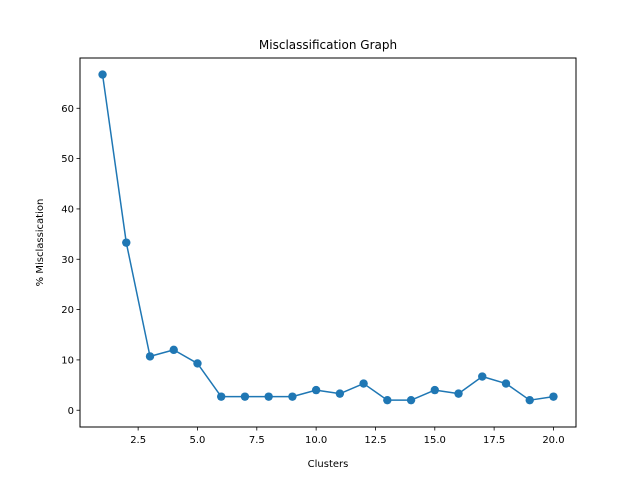  Describe the element at coordinates (316, 440) in the screenshot. I see `x-tick-label: 10.0` at that location.